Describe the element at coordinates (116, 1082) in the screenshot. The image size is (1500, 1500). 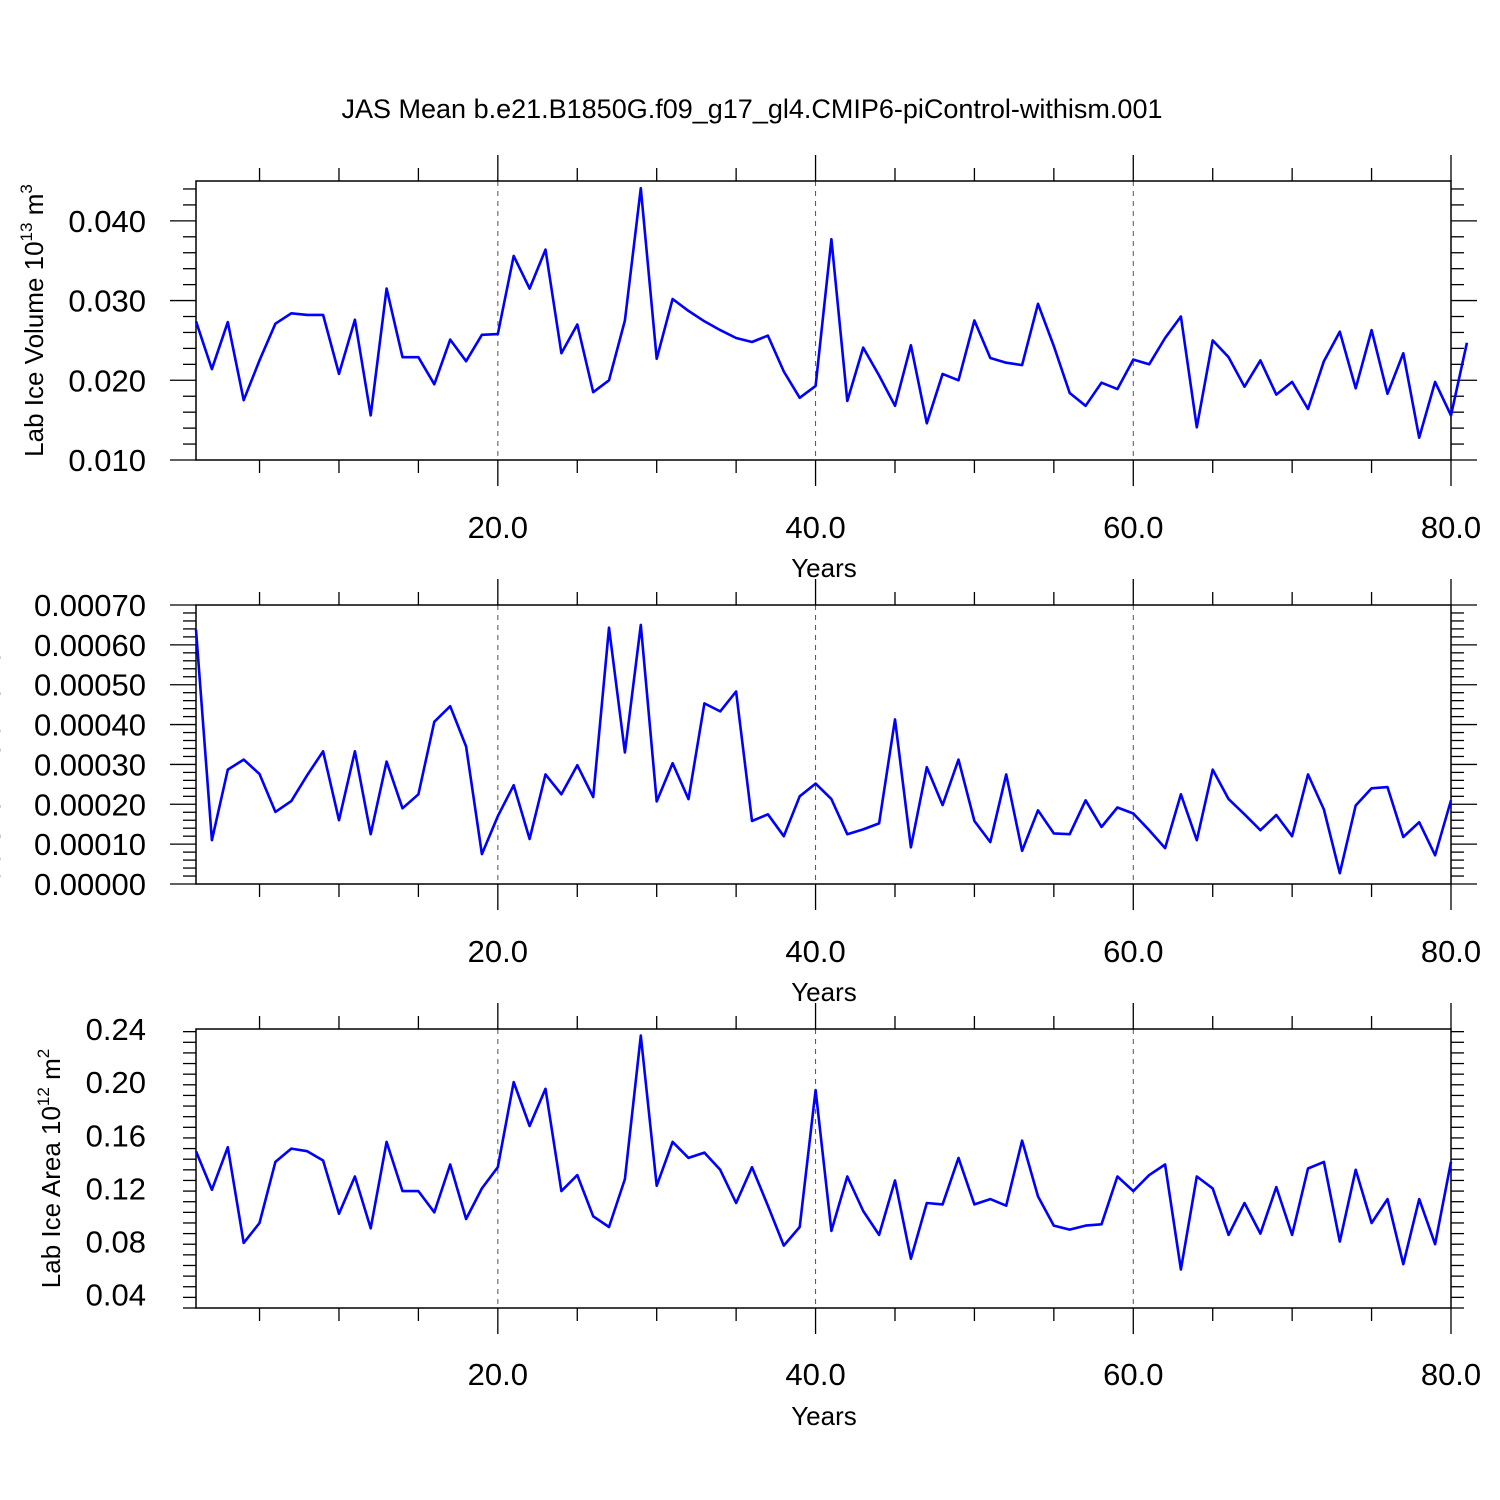
I see `y-tick-label: 0.20` at that location.